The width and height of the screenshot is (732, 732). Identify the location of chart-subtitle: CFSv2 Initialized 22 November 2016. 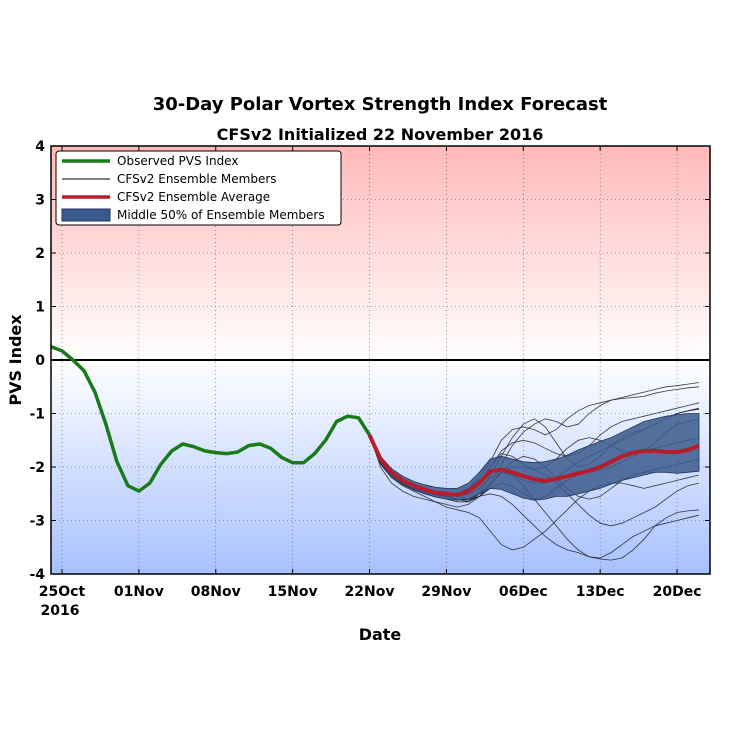
(380, 134).